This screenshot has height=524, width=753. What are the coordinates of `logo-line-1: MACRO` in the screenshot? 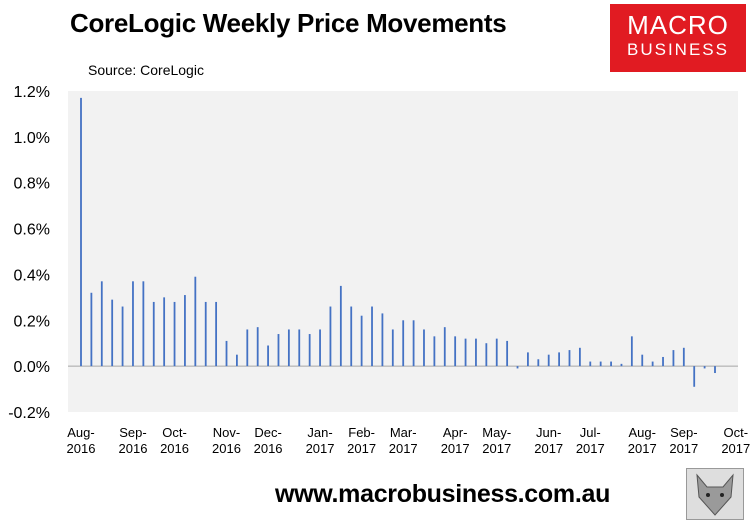 It's located at (678, 25).